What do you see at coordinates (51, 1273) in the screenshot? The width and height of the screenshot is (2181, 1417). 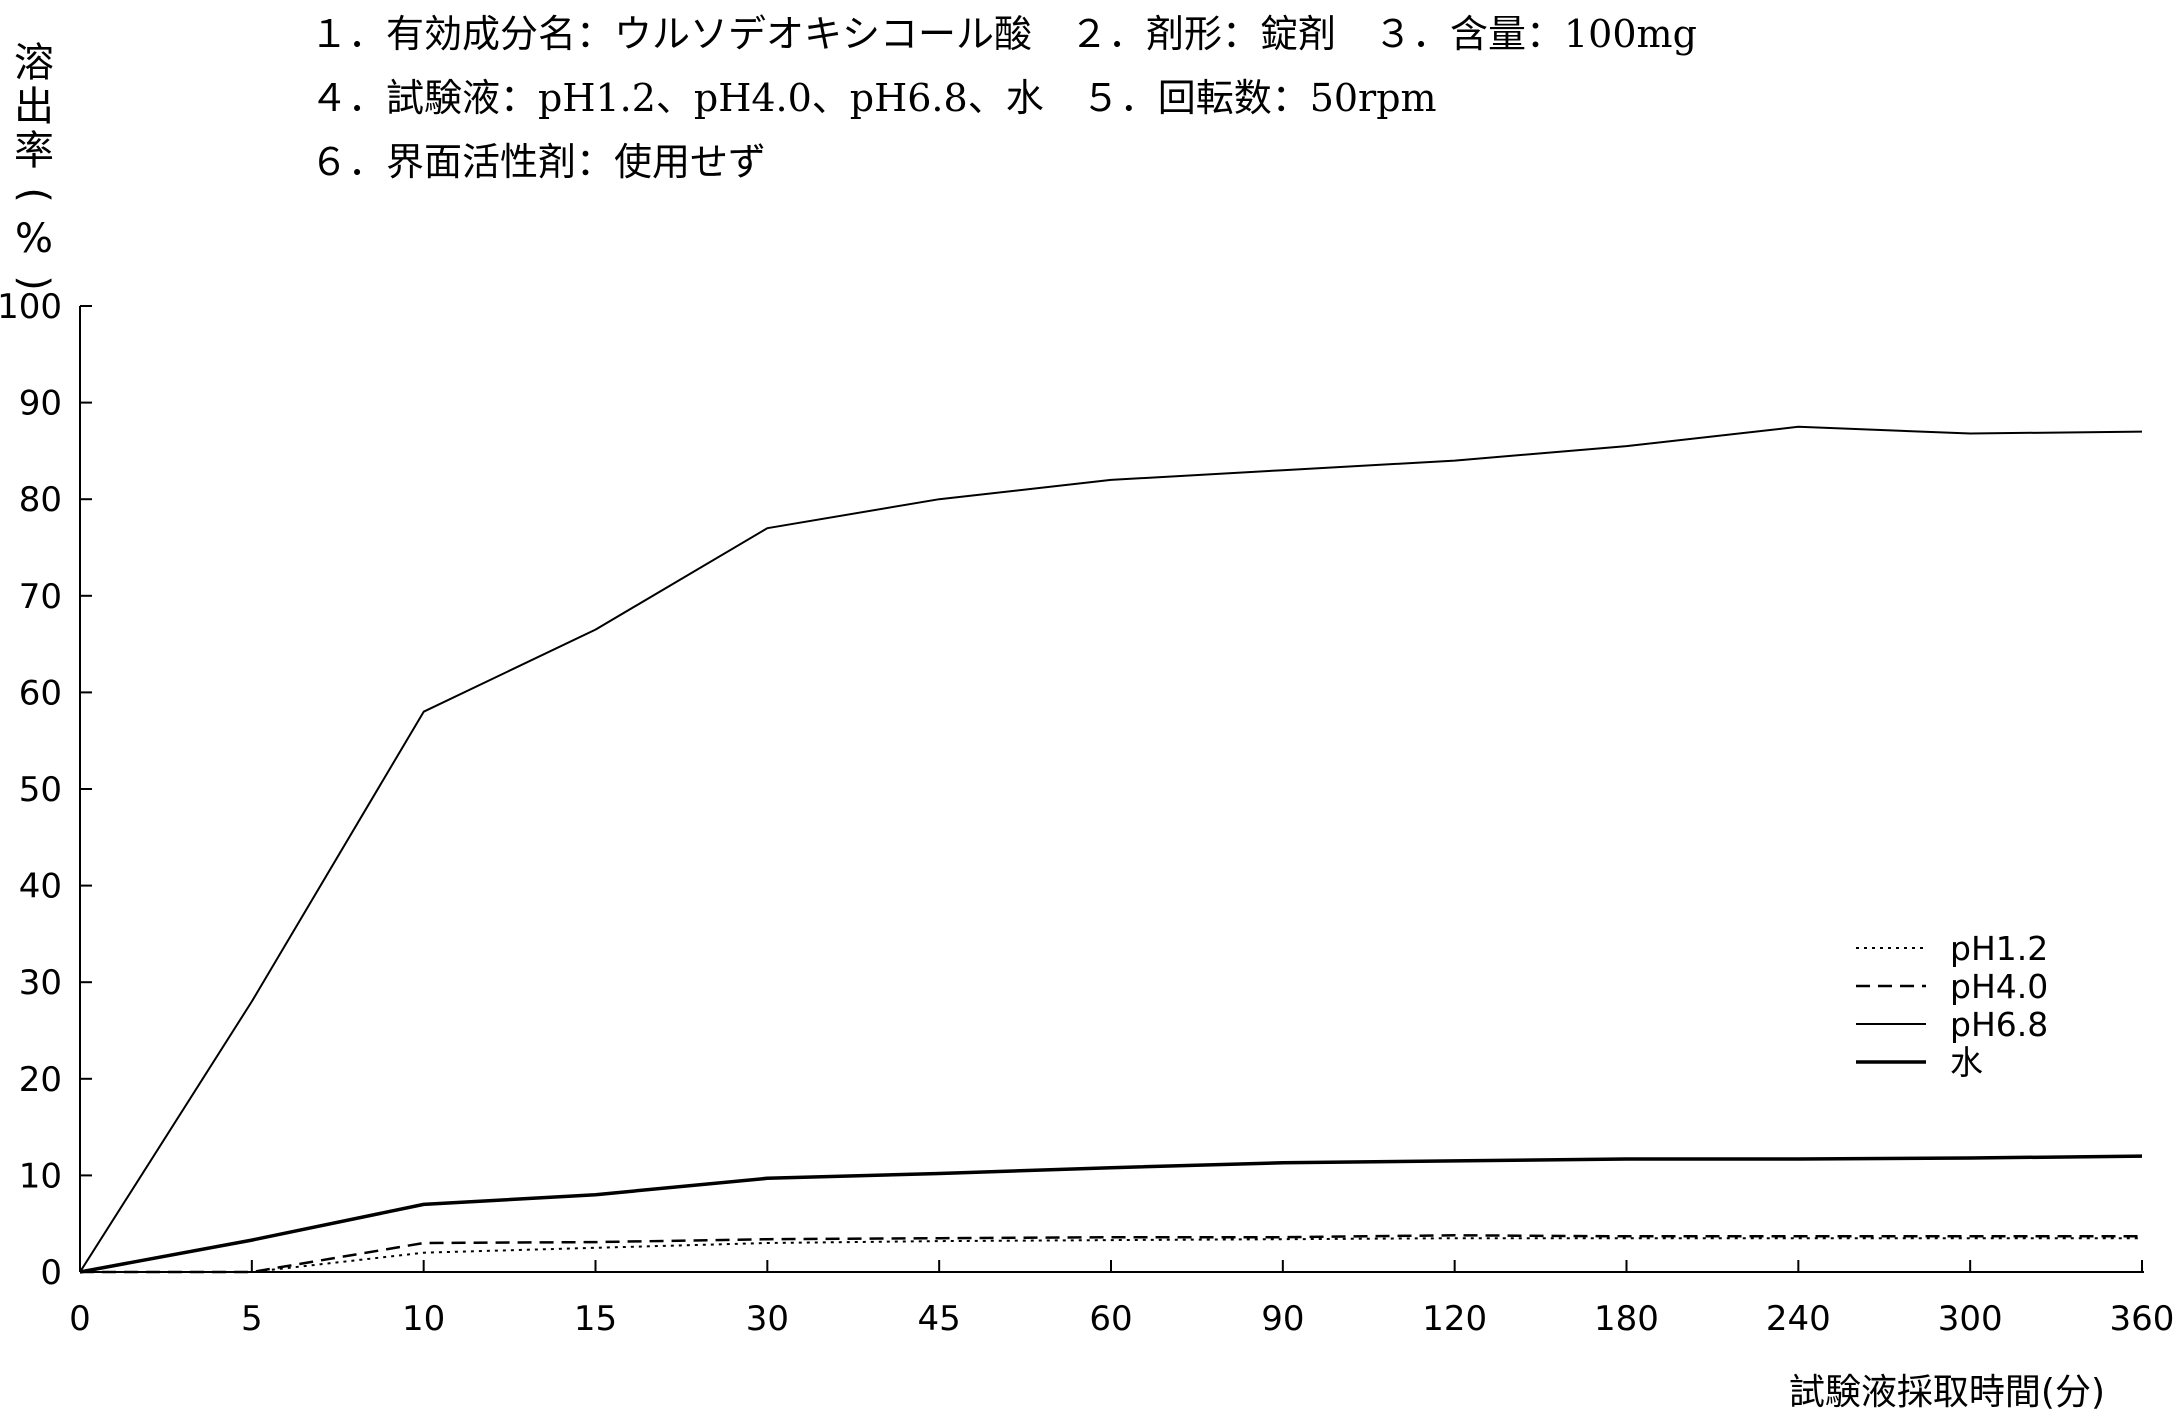 I see `y-tick-label: 0` at bounding box center [51, 1273].